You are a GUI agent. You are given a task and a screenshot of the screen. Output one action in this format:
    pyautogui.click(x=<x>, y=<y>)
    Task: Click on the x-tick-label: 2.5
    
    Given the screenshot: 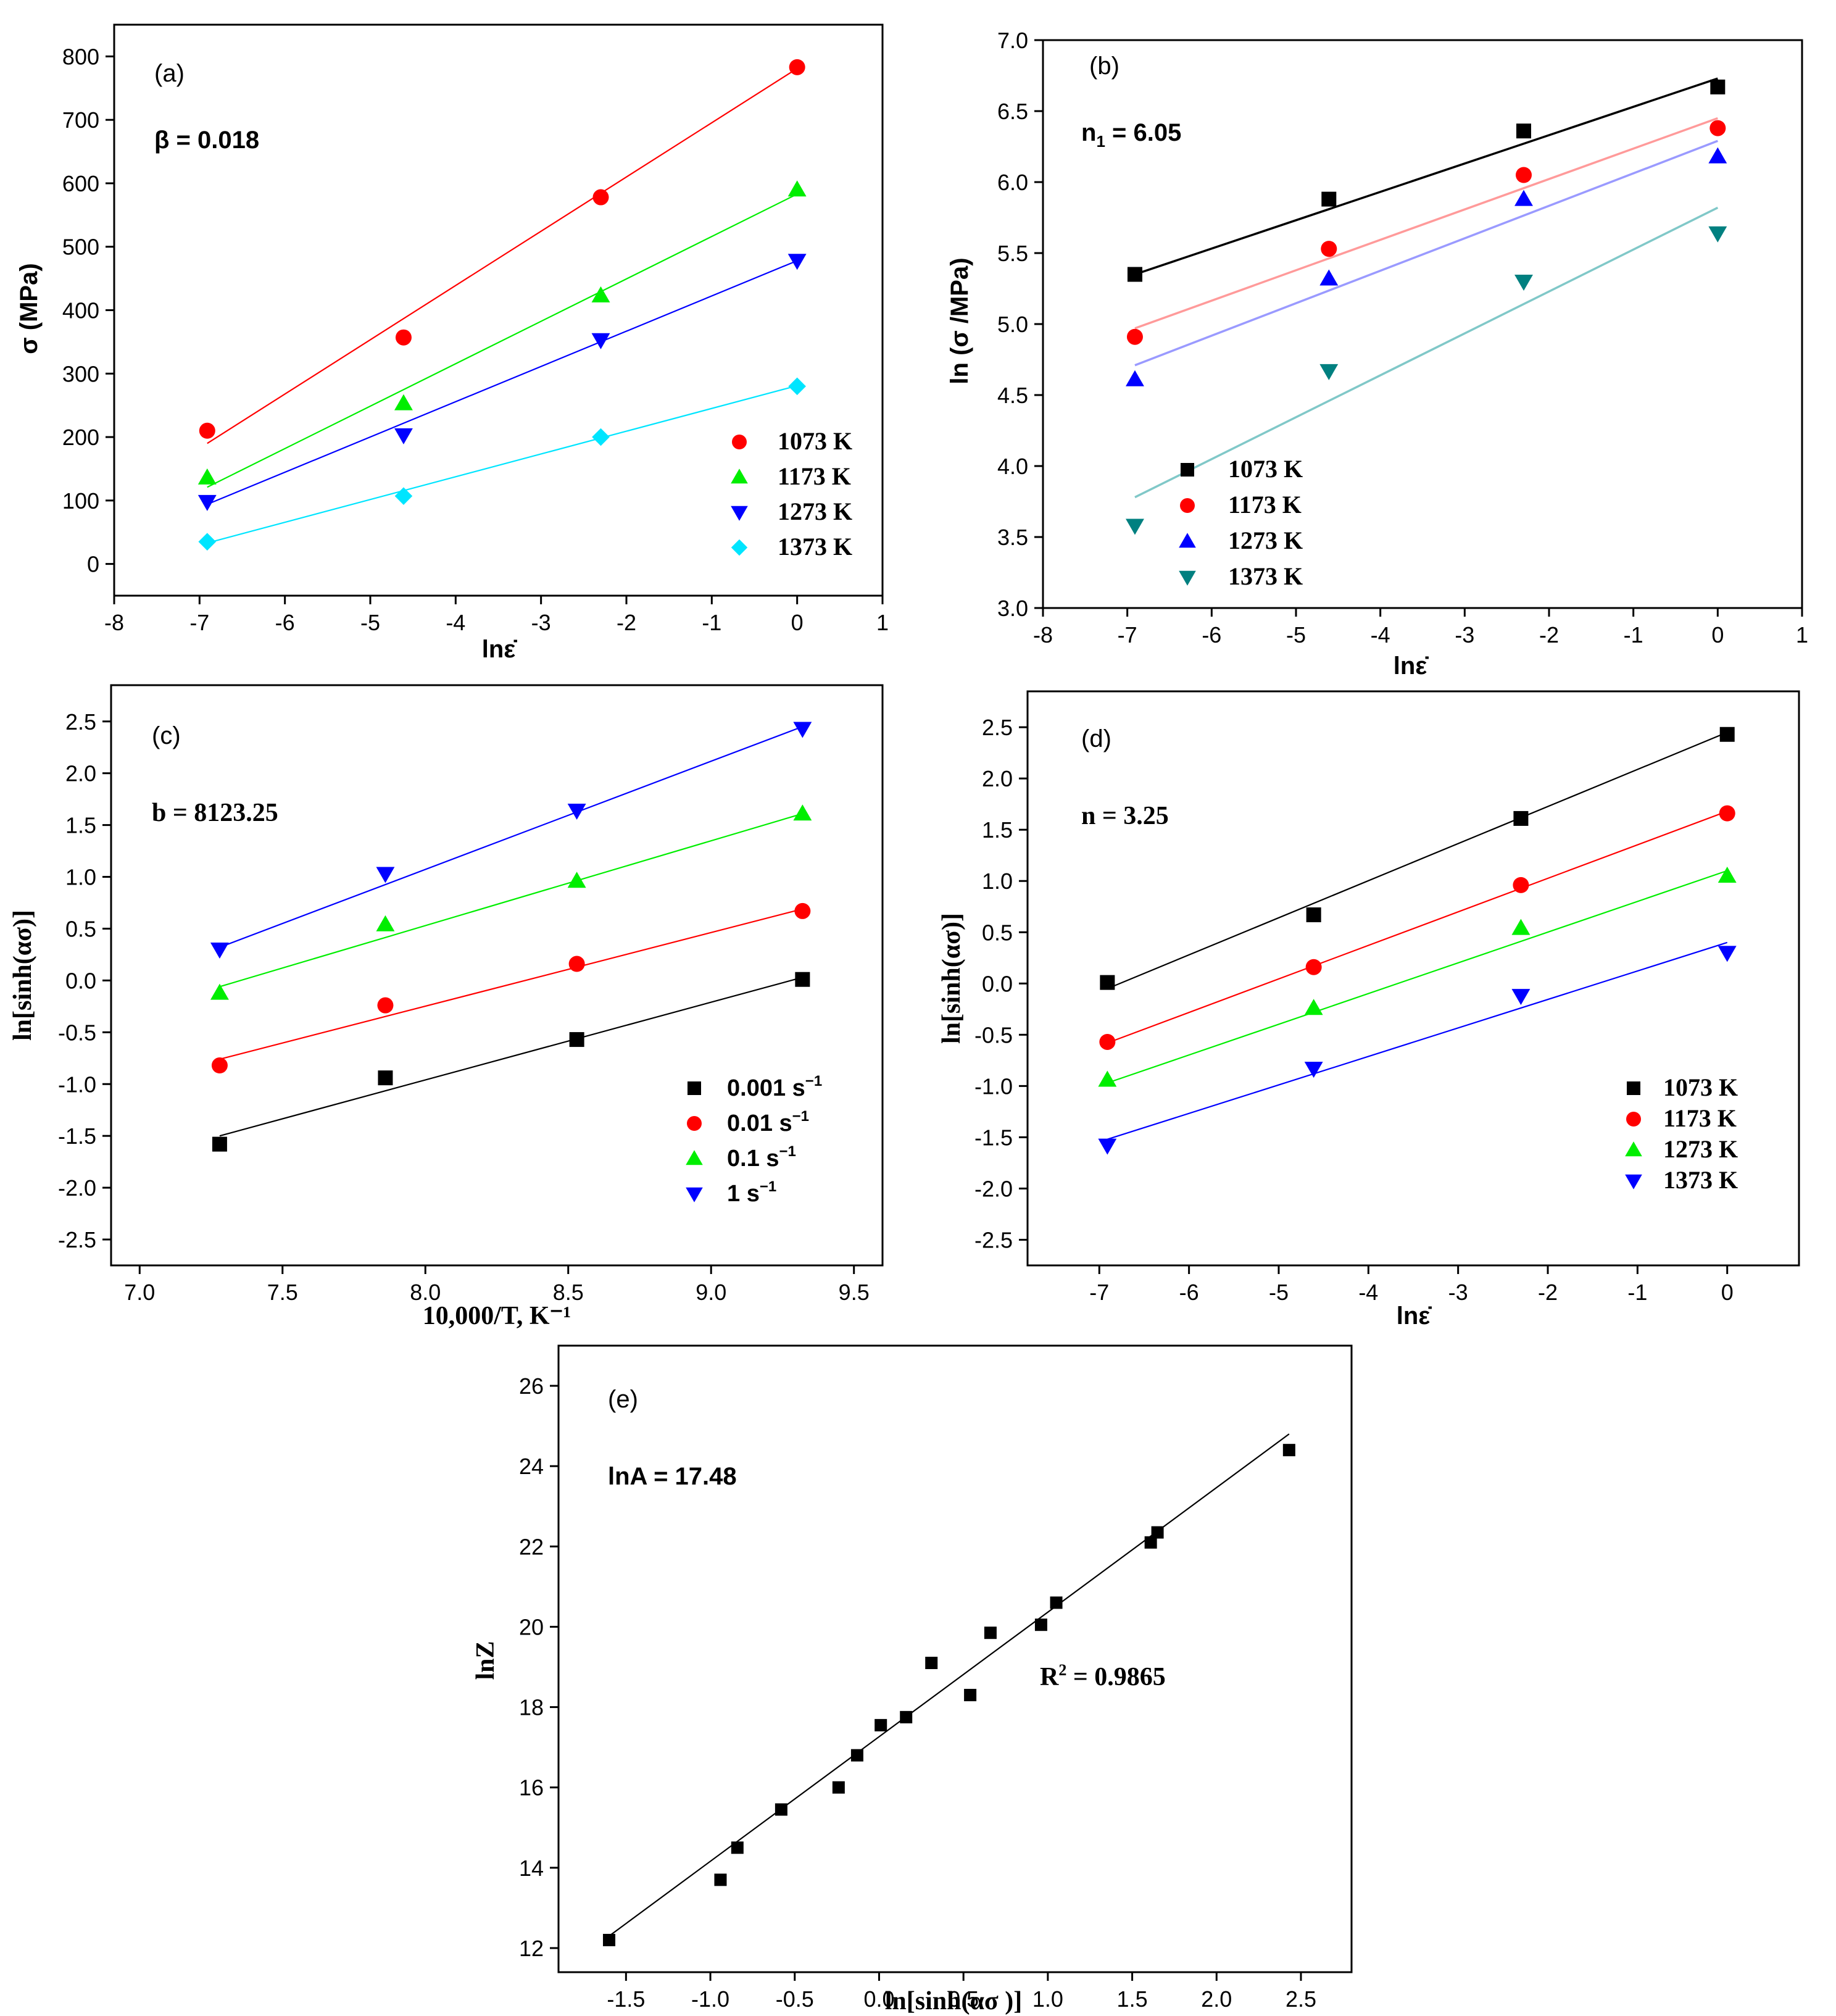 What is the action you would take?
    pyautogui.click(x=1301, y=1999)
    